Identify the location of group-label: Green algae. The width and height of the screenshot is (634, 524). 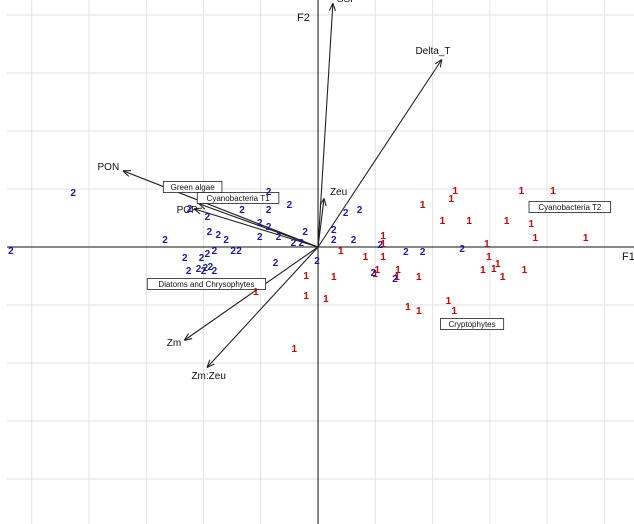
(193, 187).